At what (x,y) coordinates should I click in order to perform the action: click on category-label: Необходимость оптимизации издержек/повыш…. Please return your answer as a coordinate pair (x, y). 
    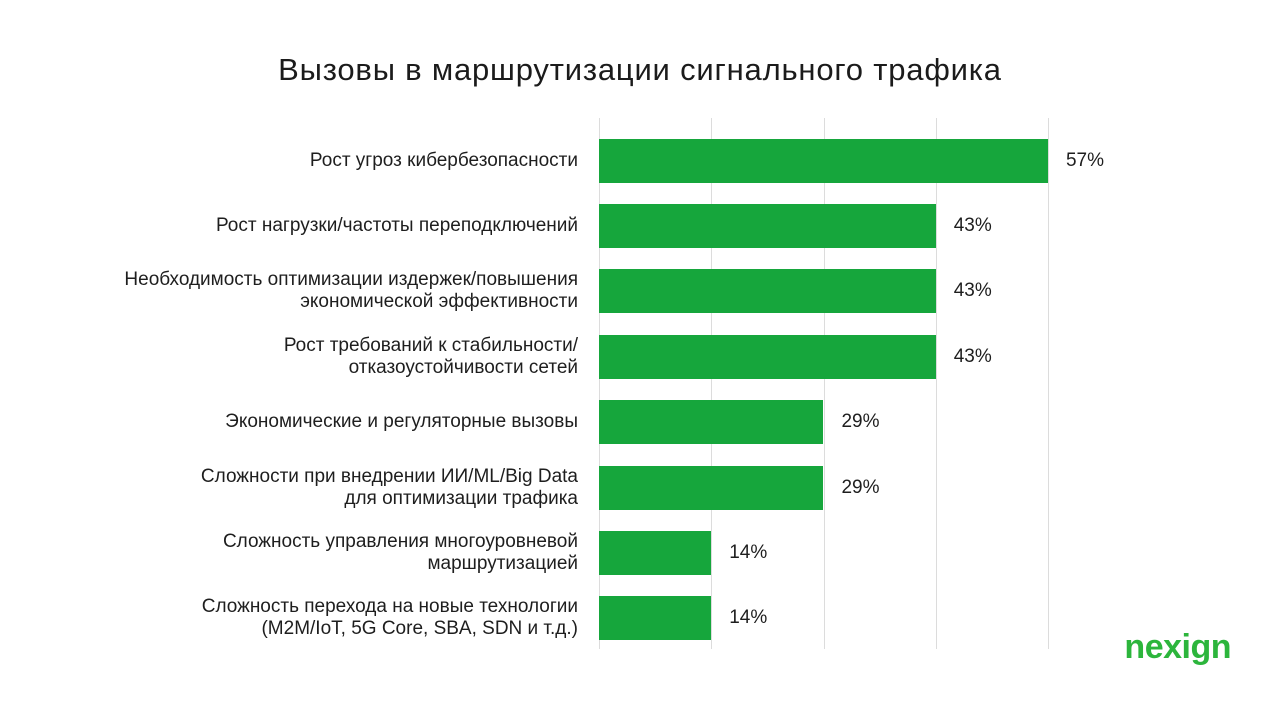
    Looking at the image, I should click on (351, 291).